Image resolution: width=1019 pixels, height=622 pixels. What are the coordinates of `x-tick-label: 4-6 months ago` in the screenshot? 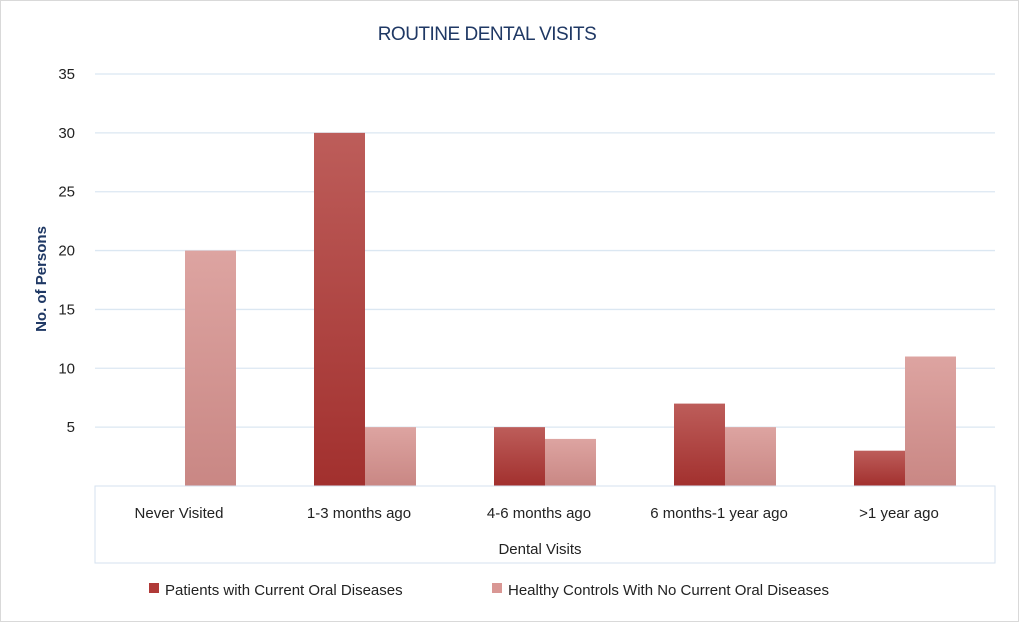 It's located at (539, 513).